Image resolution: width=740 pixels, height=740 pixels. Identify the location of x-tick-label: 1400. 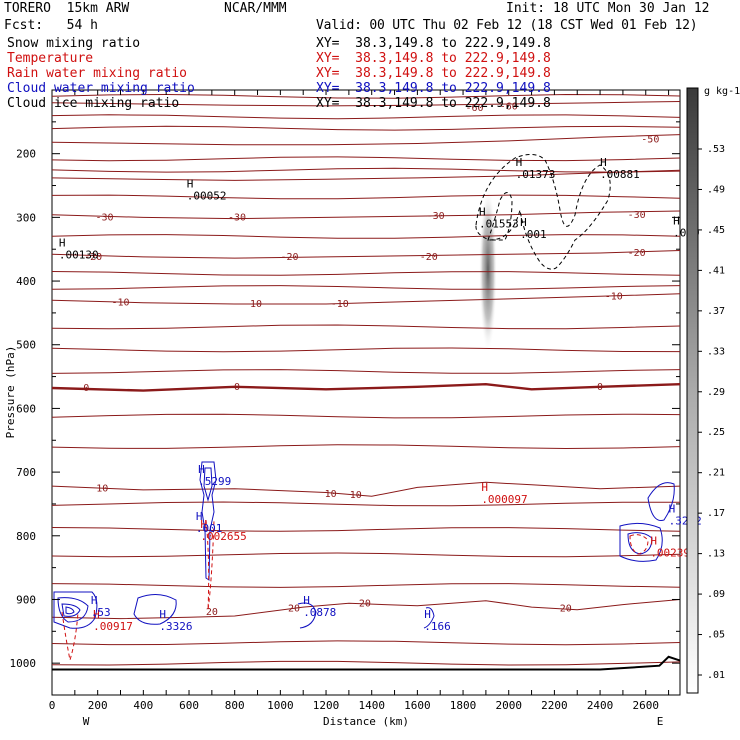
(371, 705).